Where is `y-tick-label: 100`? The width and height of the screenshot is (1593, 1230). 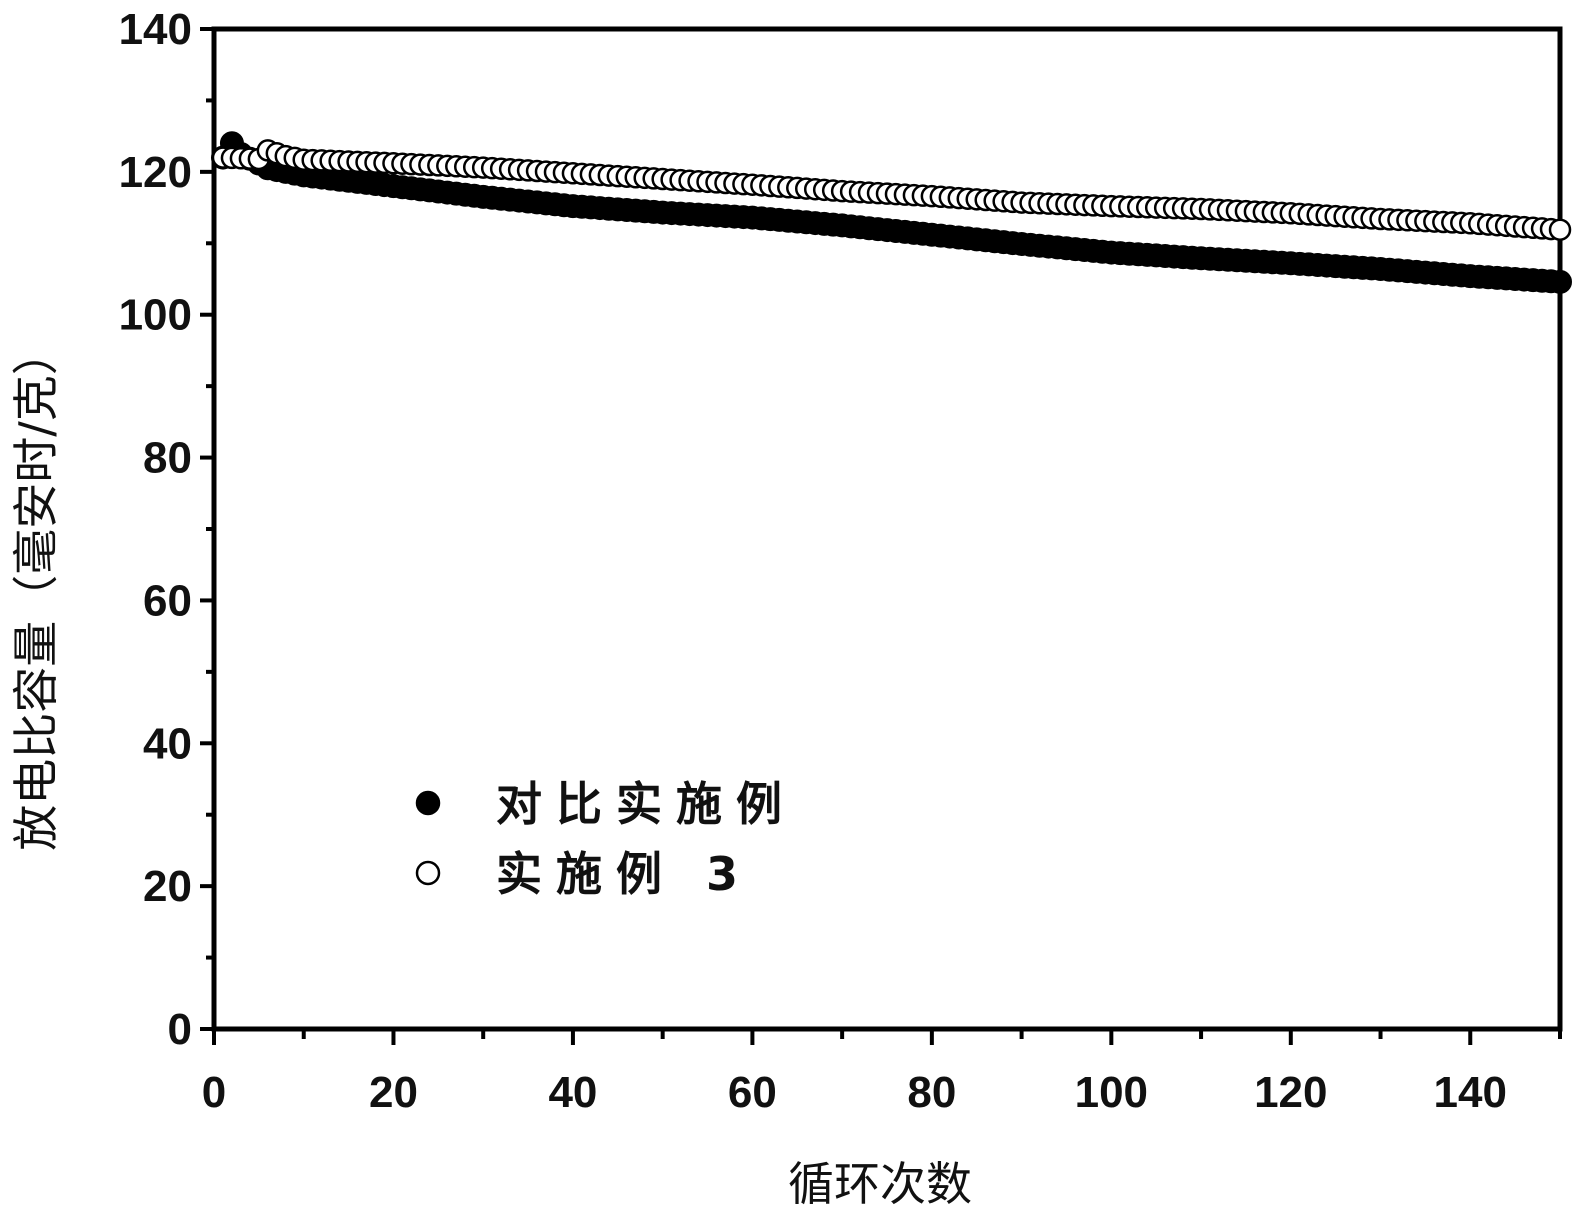 y-tick-label: 100 is located at coordinates (155, 315).